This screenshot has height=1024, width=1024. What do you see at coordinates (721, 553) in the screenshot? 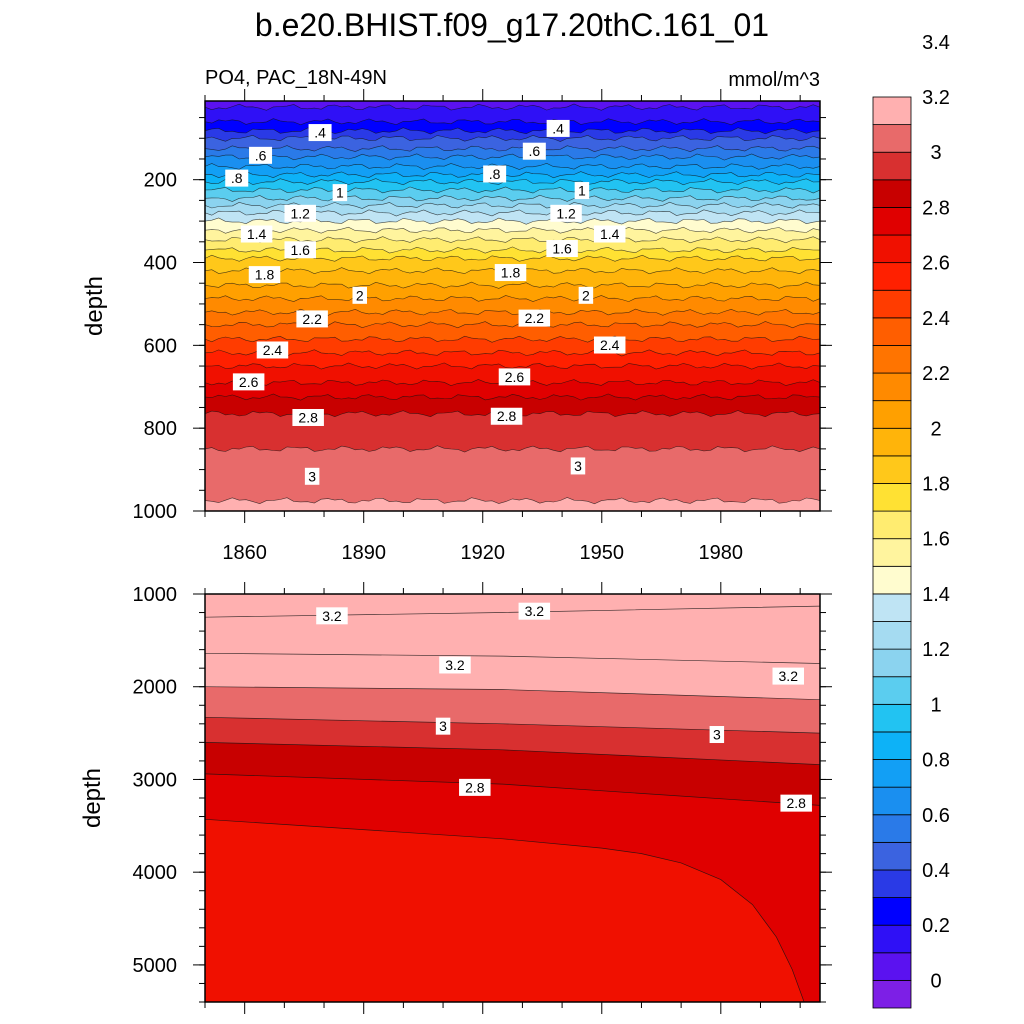
I see `x-tick-label: 1980` at bounding box center [721, 553].